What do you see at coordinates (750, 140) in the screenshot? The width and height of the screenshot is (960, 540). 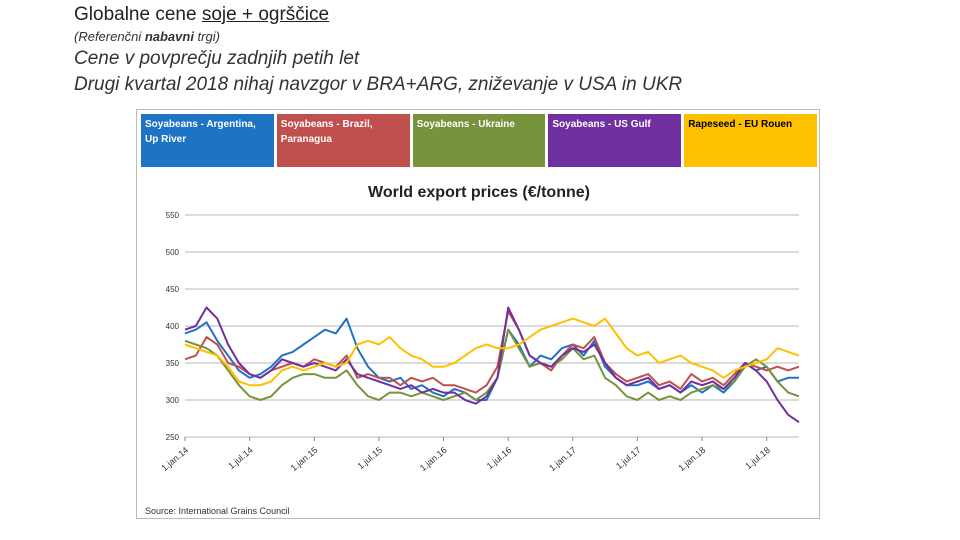 I see `legend-entry-4: Rapeseed - EU Rouen` at bounding box center [750, 140].